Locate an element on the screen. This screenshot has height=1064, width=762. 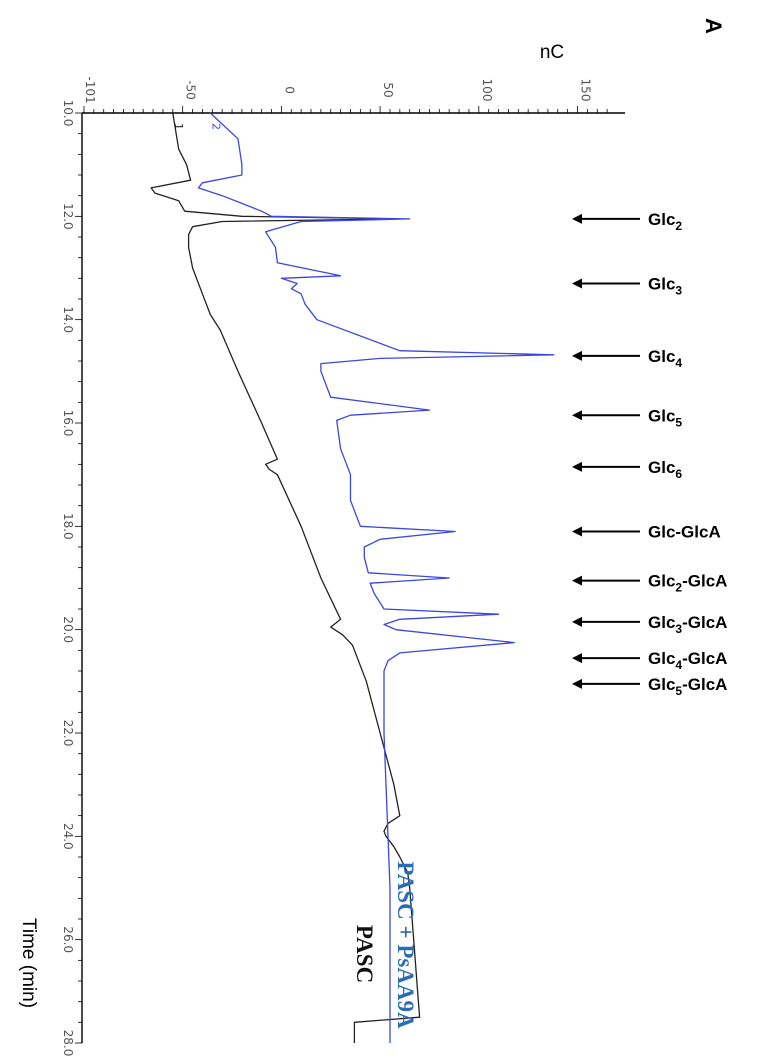
peak-annotation: Glc5 is located at coordinates (627, 417).